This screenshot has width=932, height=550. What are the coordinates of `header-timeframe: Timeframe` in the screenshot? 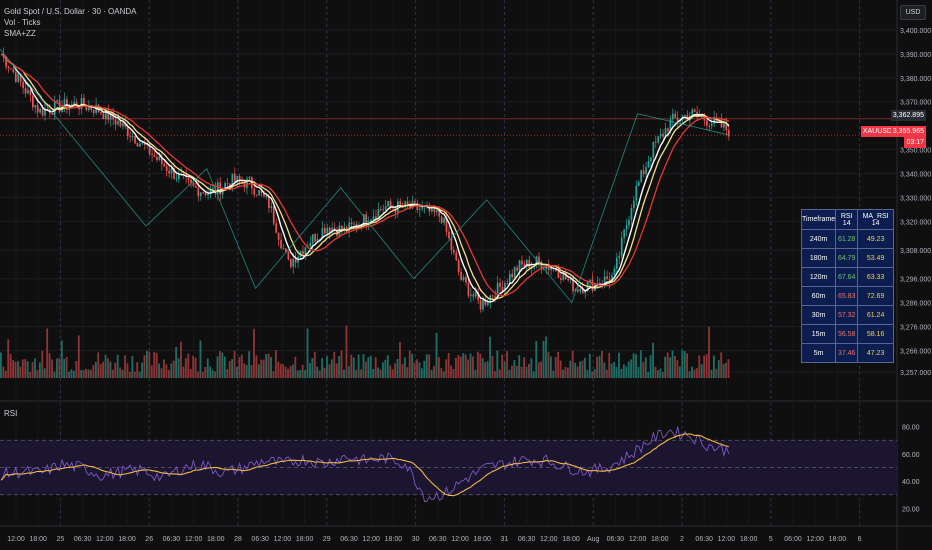 It's located at (818, 219).